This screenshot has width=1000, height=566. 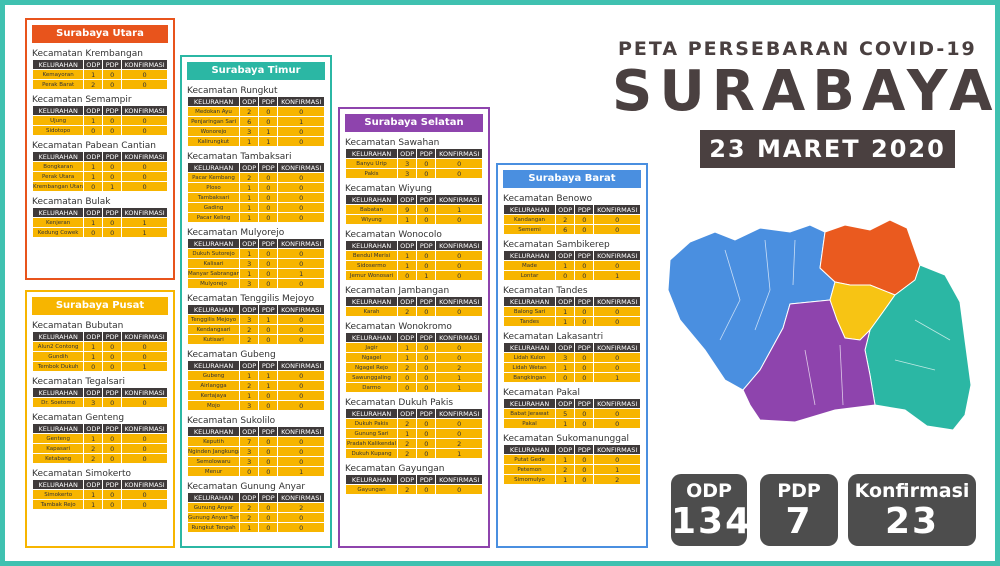 I want to click on kelurahan-cell: Tambak Rejo, so click(x=58, y=504).